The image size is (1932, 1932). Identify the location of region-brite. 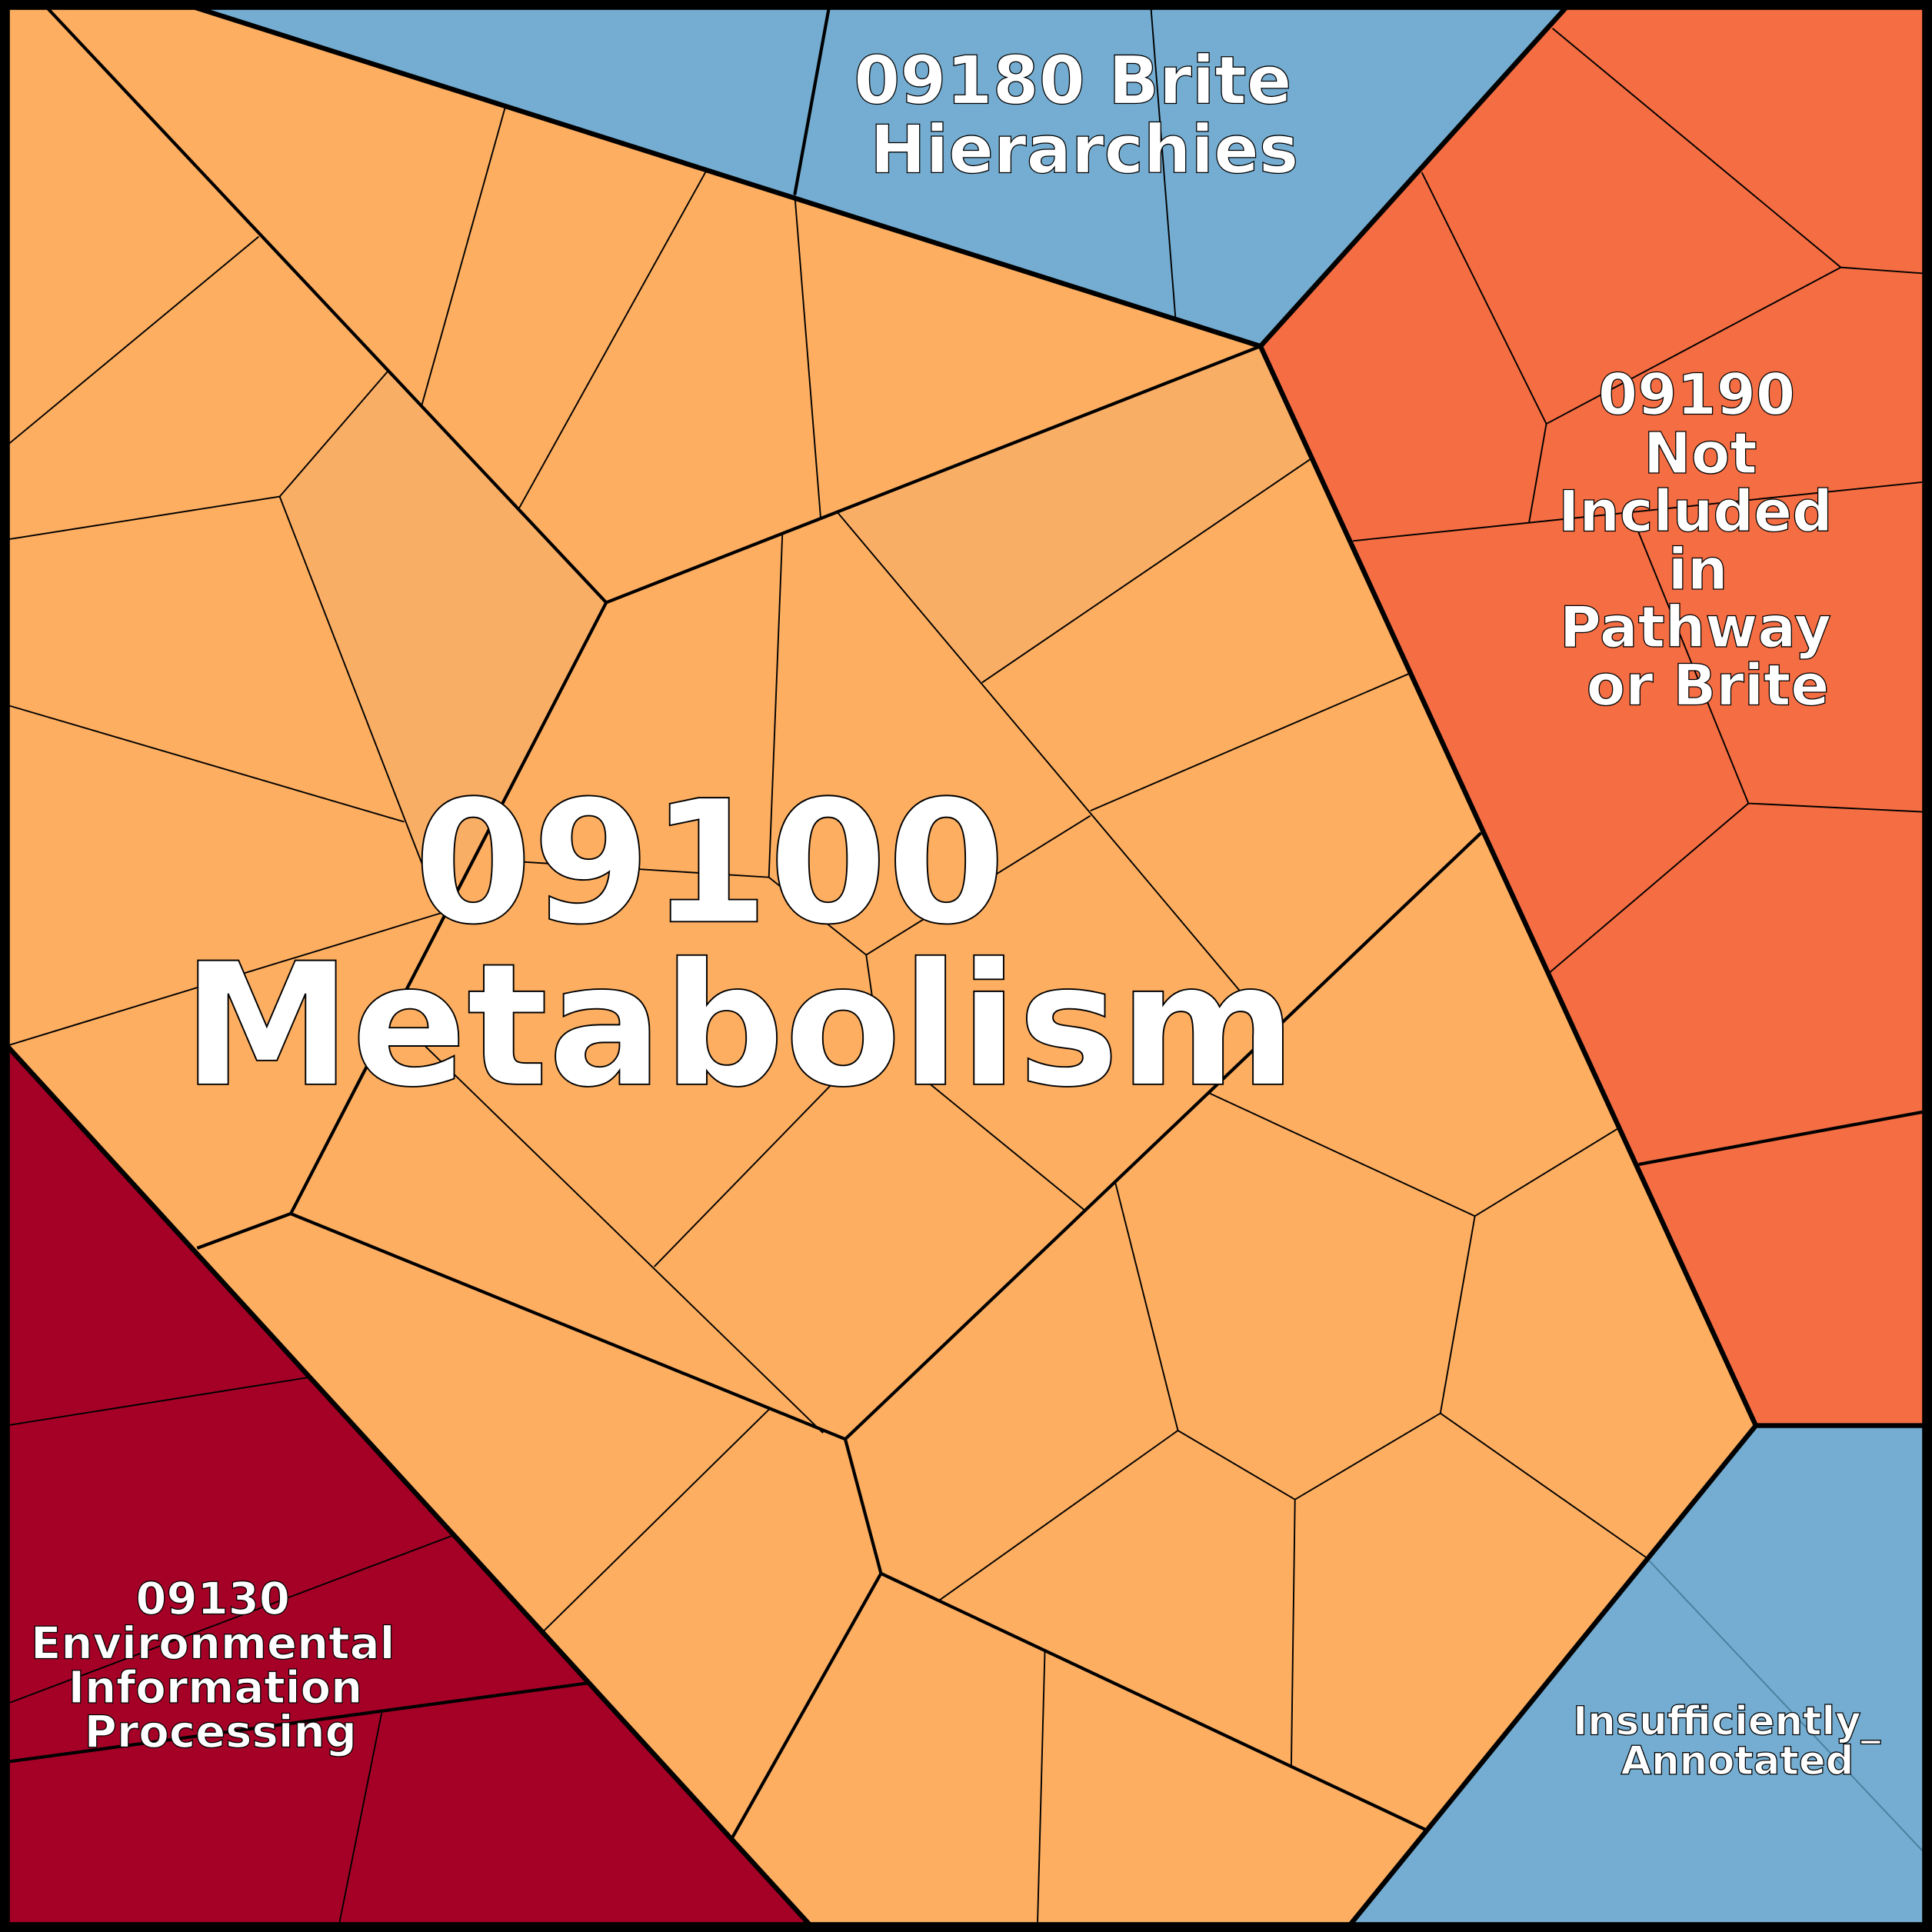
(879, 176).